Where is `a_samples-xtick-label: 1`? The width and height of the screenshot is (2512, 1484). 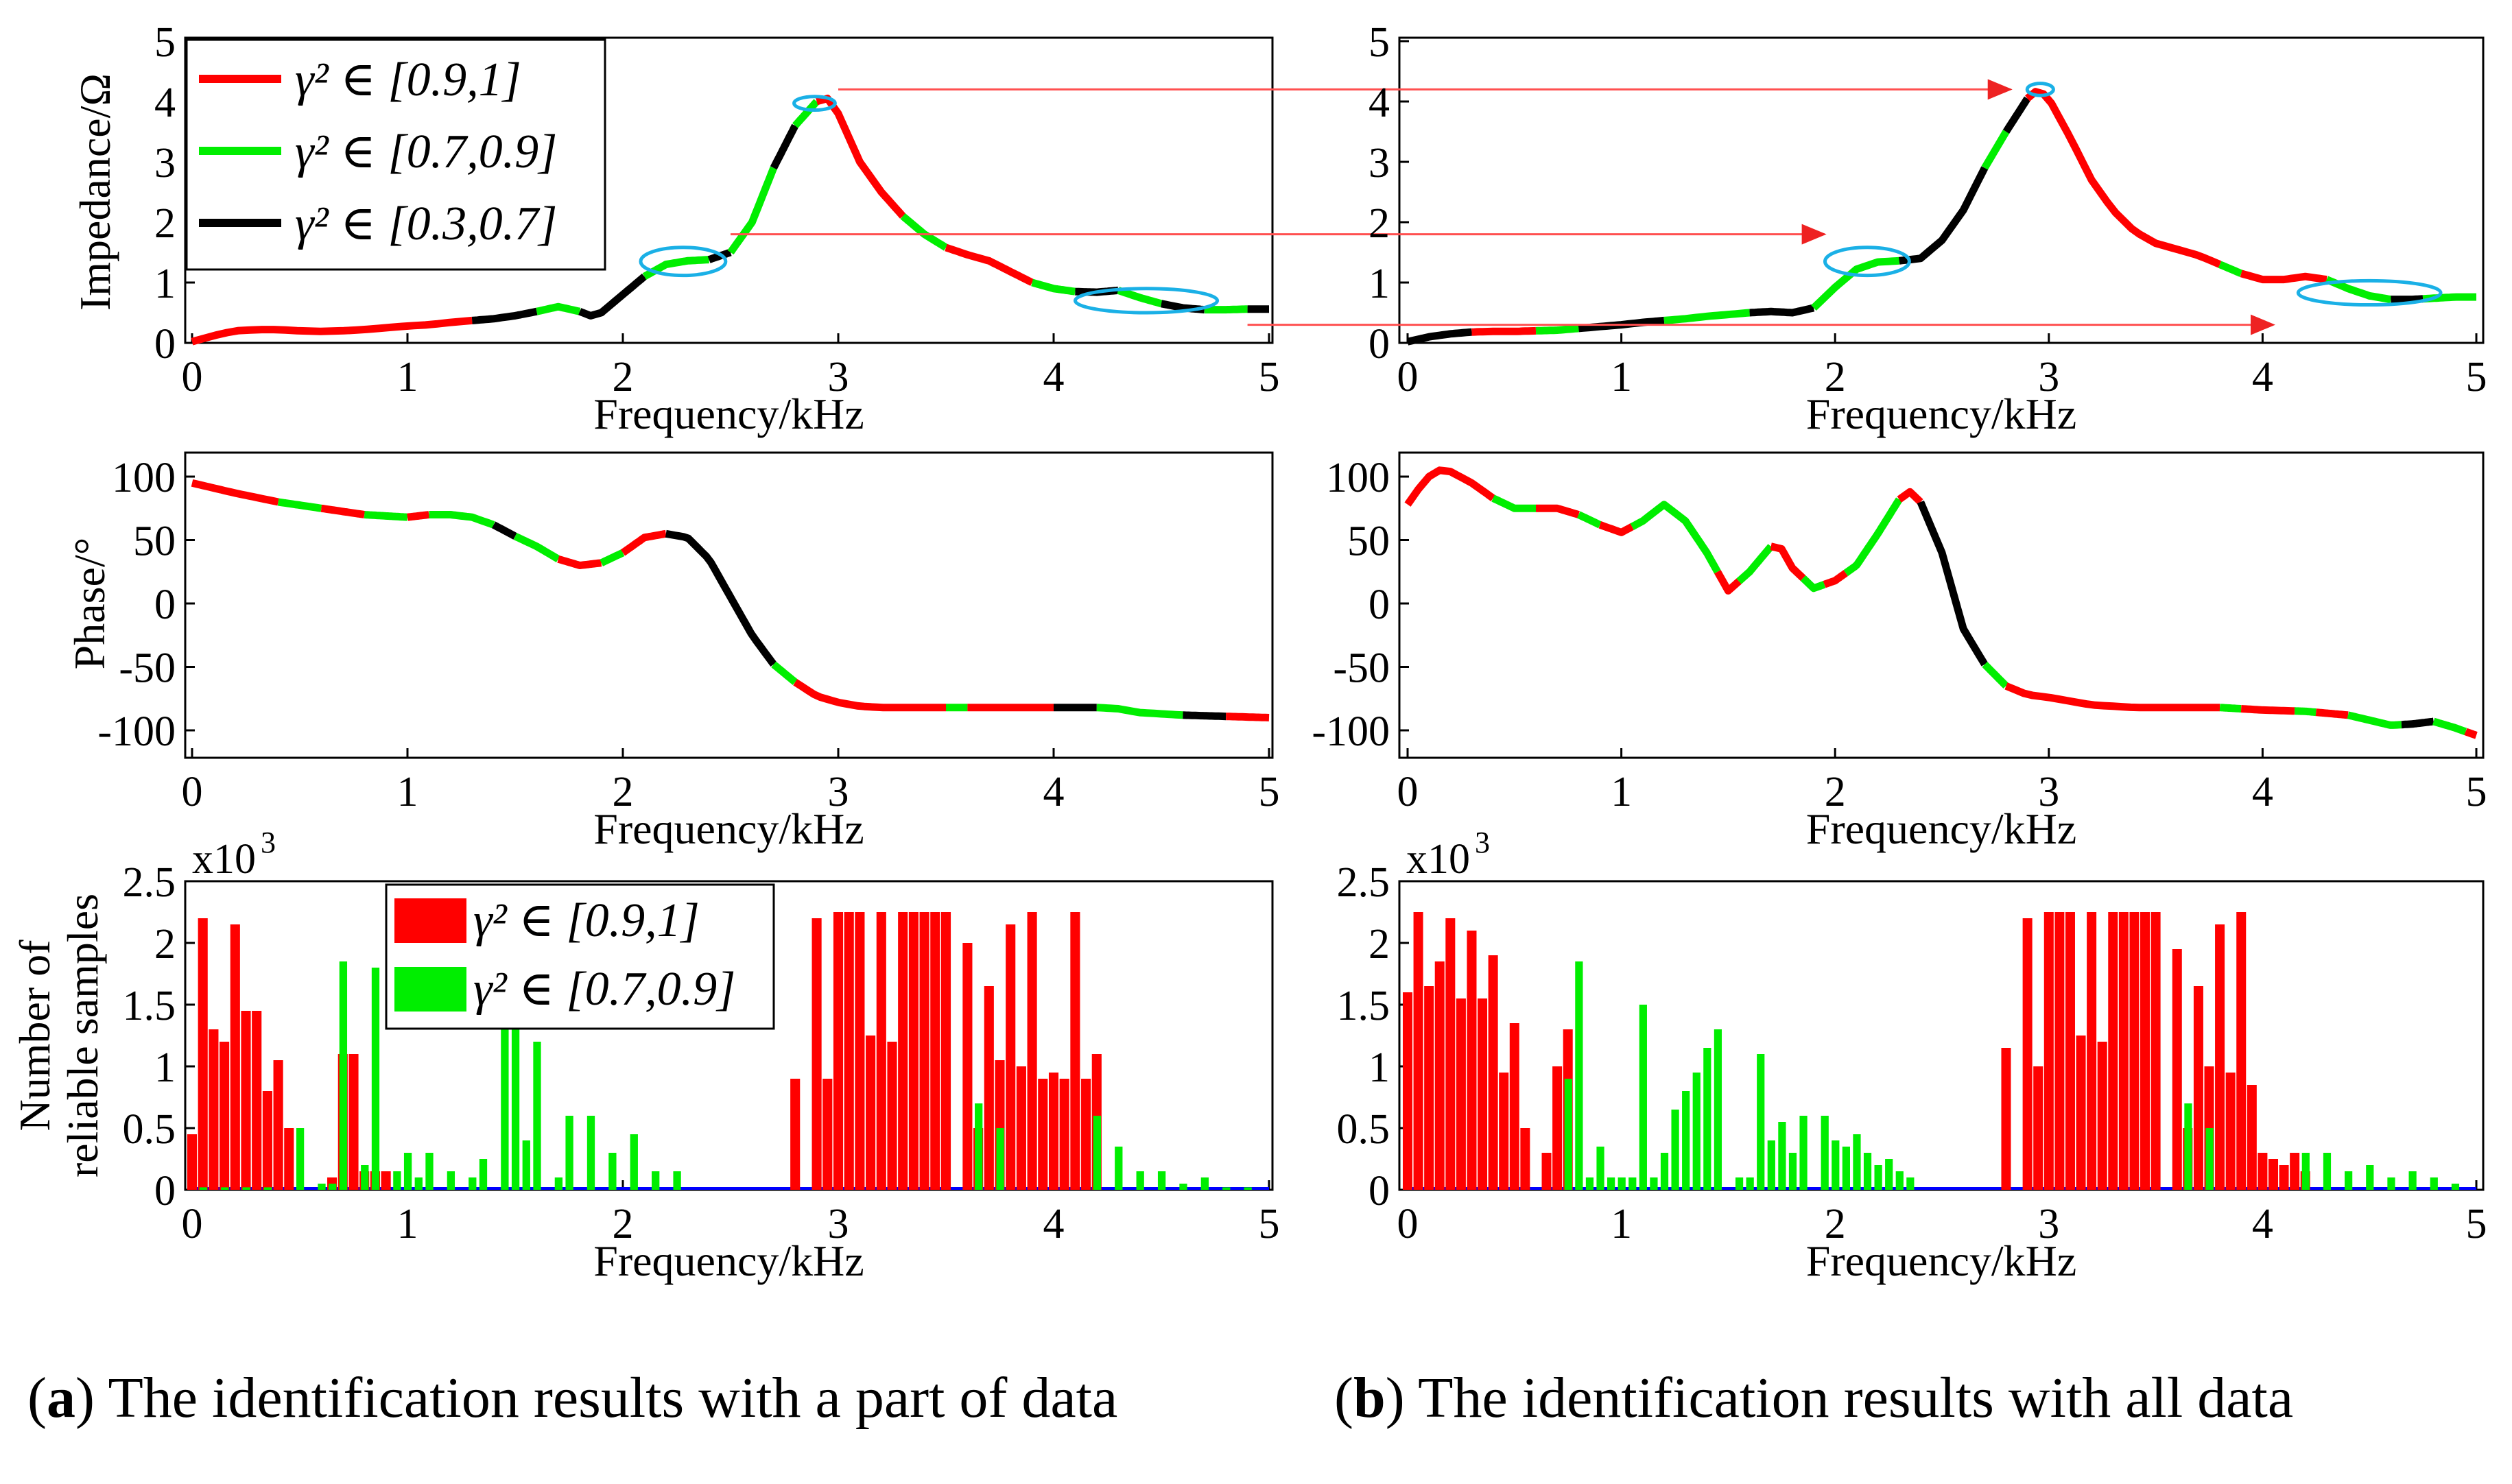 a_samples-xtick-label: 1 is located at coordinates (407, 1224).